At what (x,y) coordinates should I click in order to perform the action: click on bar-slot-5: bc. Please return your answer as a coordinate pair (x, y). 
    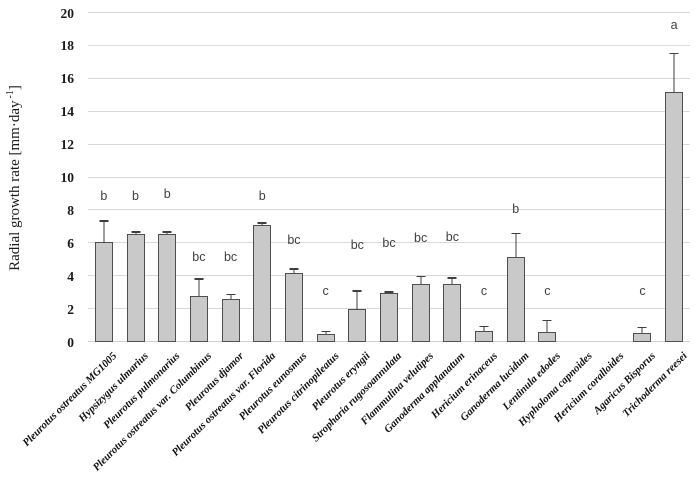
    Looking at the image, I should click on (231, 177).